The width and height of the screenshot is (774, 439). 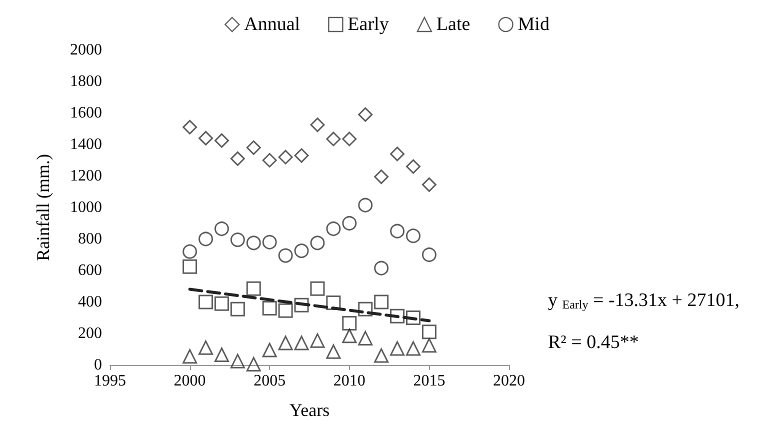 What do you see at coordinates (110, 381) in the screenshot?
I see `x-tick-label: 1995` at bounding box center [110, 381].